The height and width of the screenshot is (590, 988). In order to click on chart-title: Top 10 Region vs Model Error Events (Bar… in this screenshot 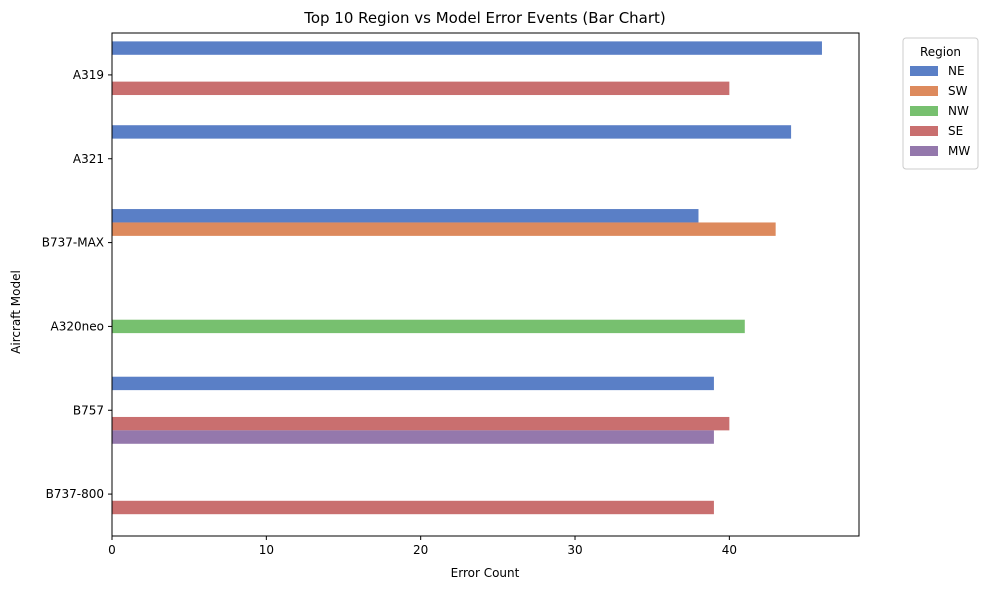, I will do `click(484, 18)`.